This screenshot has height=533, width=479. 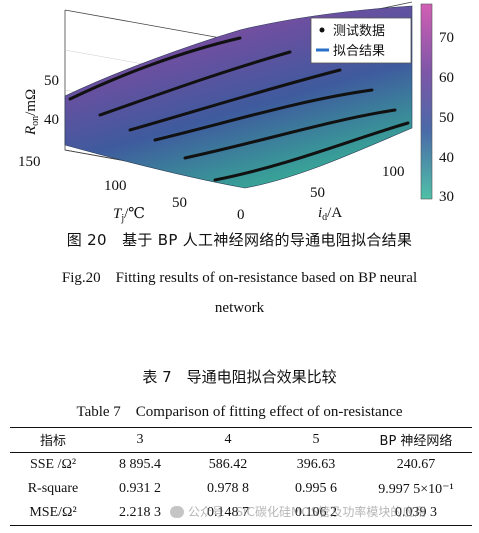 I want to click on legend-label-measured: 测试数据, so click(x=359, y=31).